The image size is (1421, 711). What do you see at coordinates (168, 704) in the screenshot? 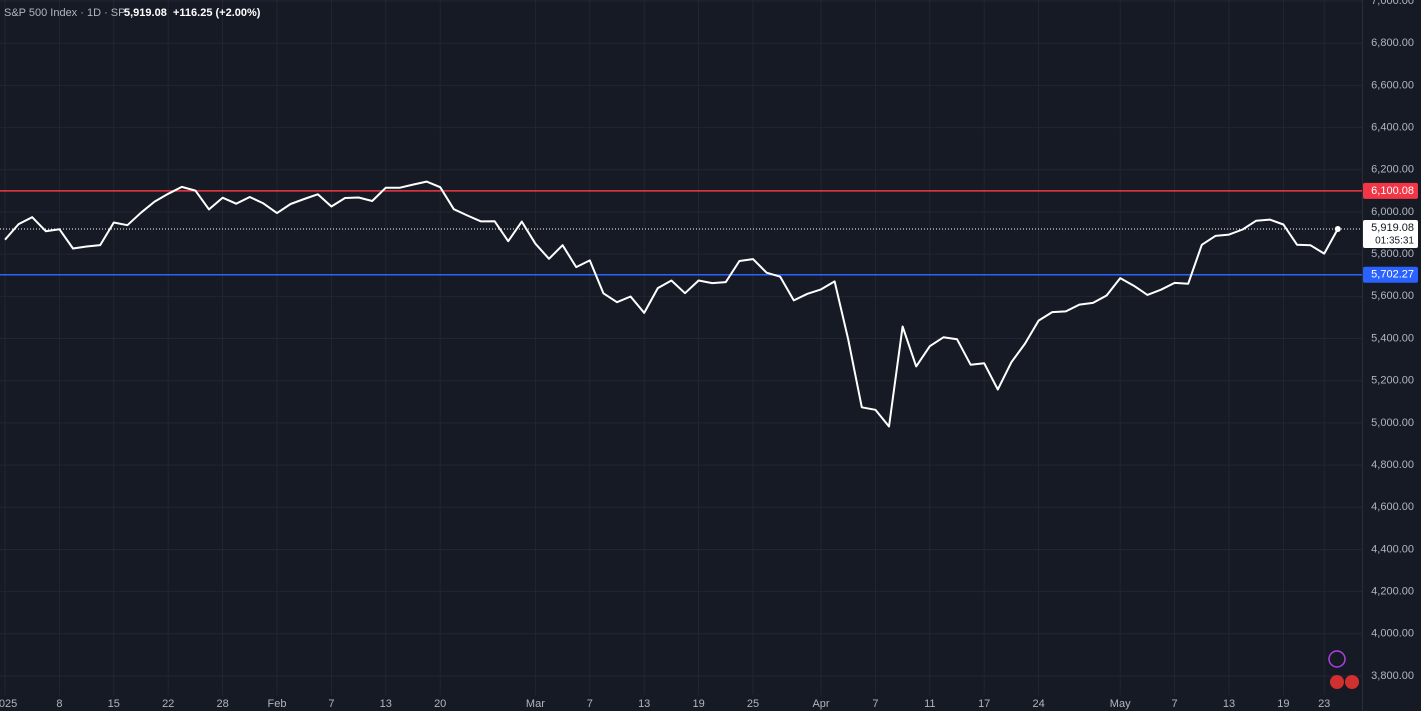
I see `x-tick-label: 22` at bounding box center [168, 704].